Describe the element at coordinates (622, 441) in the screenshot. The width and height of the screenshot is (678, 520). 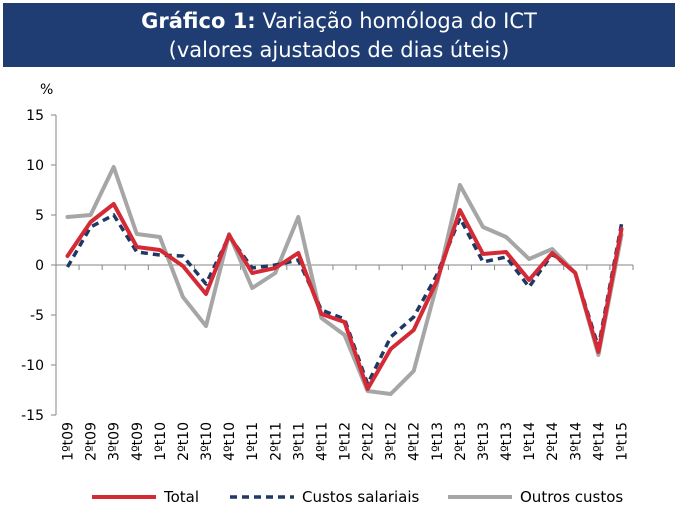
I see `x-tick-label: 1ºt15` at that location.